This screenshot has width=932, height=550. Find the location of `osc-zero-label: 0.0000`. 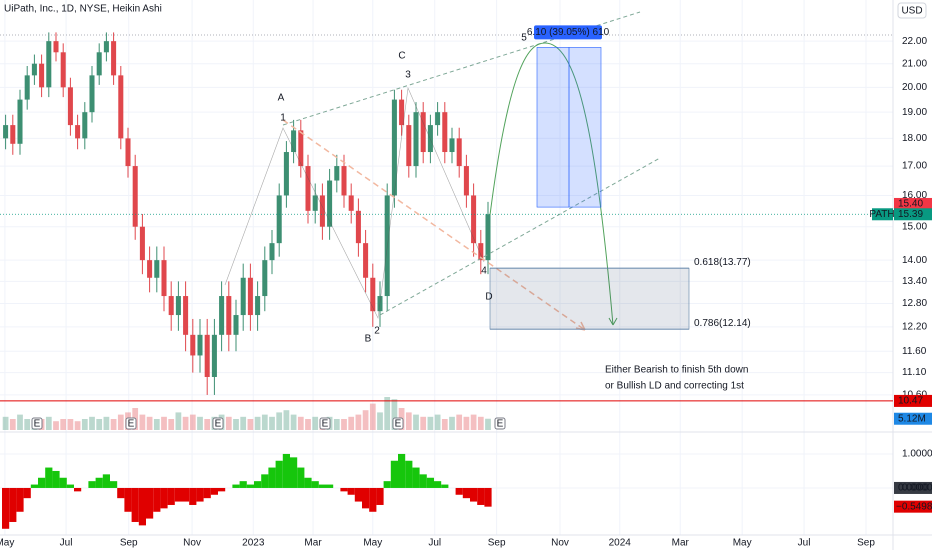

osc-zero-label: 0.0000 is located at coordinates (913, 488).